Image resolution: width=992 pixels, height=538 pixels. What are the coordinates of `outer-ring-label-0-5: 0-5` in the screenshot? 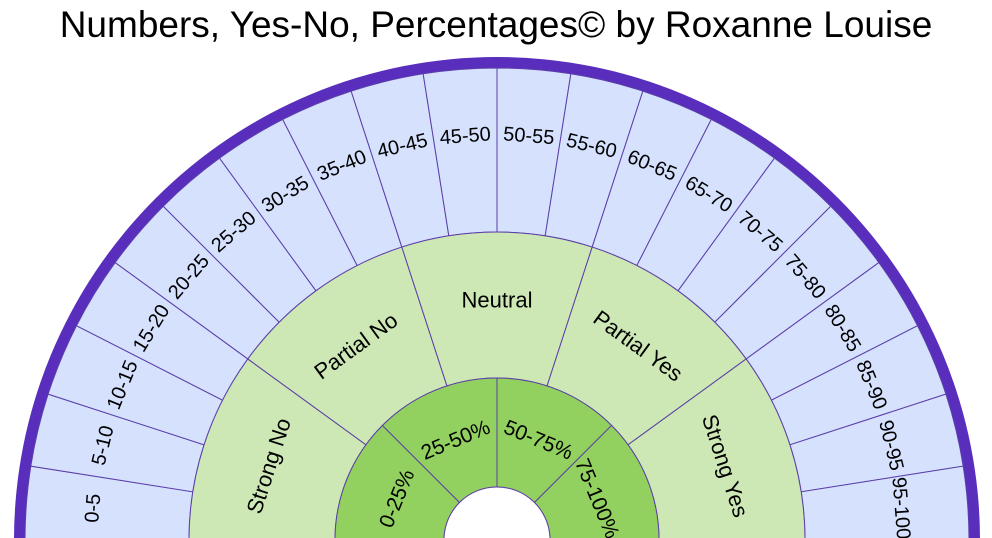 It's located at (93, 508).